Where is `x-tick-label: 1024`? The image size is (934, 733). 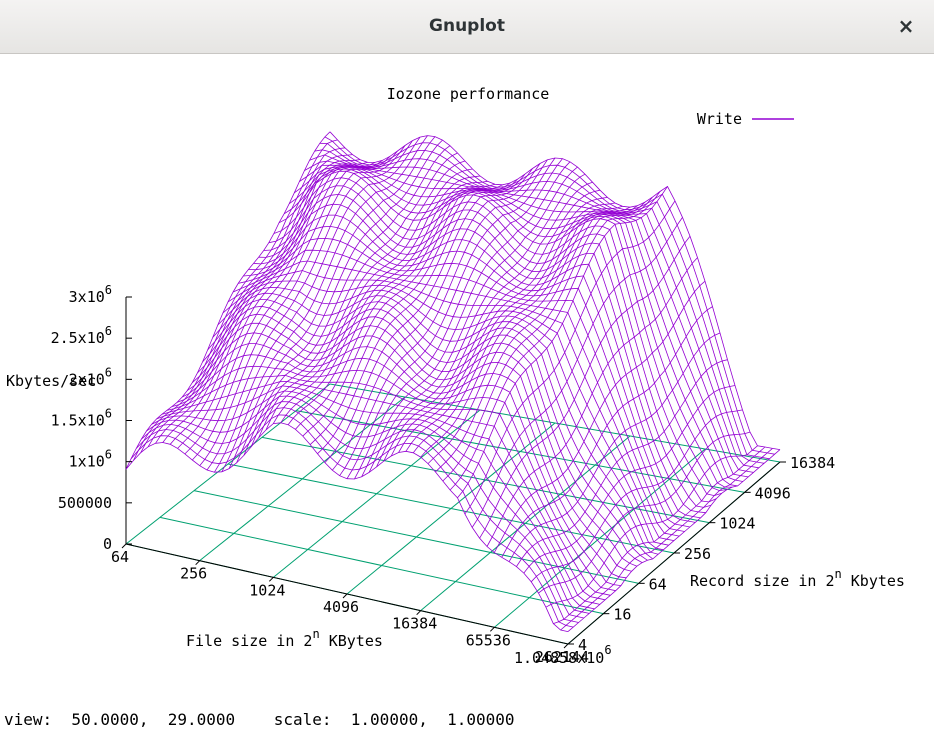 x-tick-label: 1024 is located at coordinates (267, 590).